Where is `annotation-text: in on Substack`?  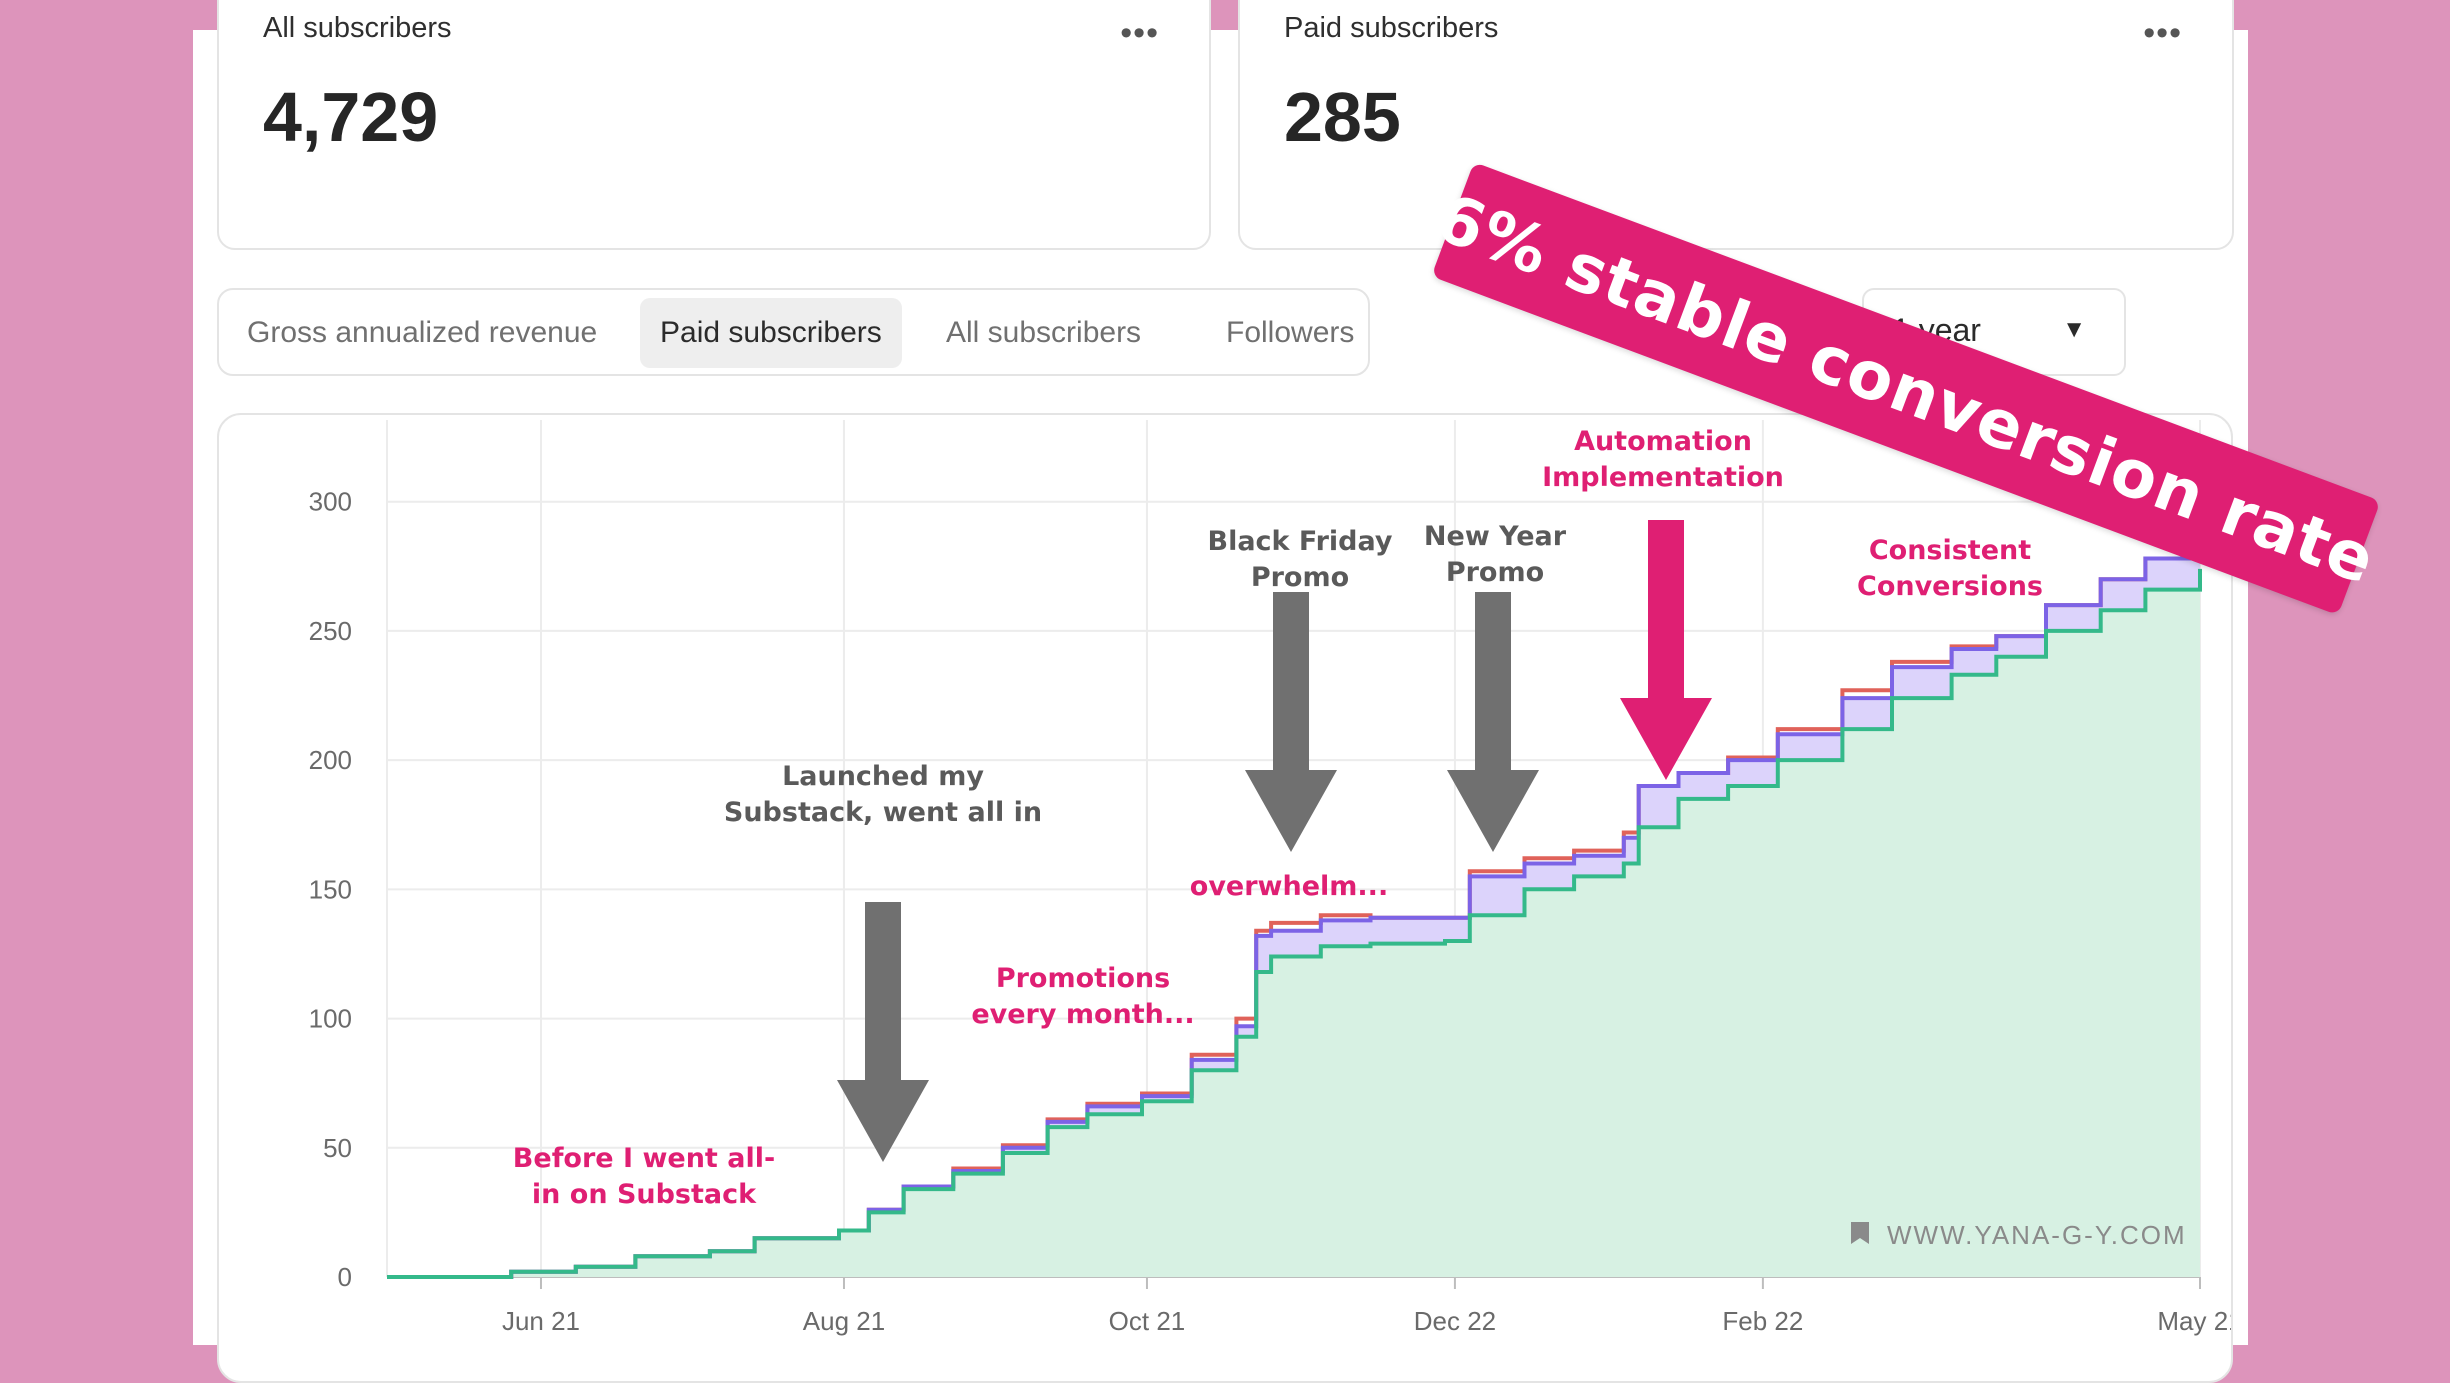
annotation-text: in on Substack is located at coordinates (644, 1194).